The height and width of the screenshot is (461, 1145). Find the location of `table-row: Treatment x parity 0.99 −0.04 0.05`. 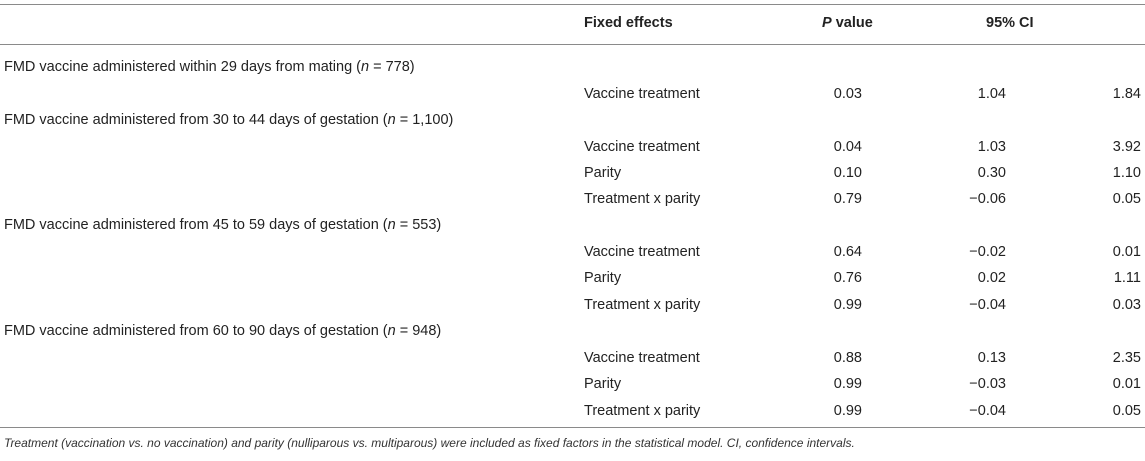

table-row: Treatment x parity 0.99 −0.04 0.05 is located at coordinates (572, 413).